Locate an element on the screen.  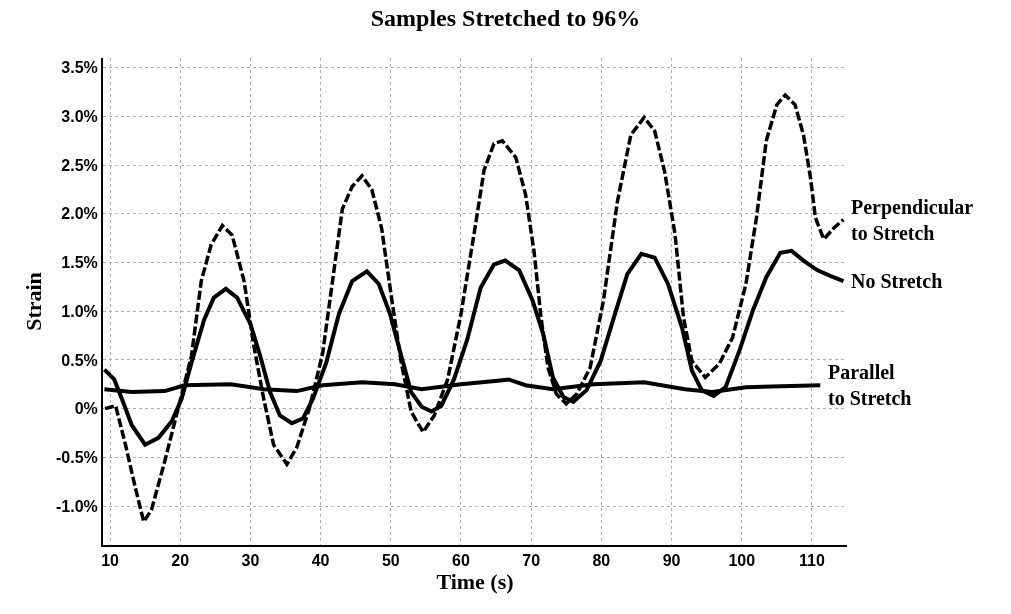
y-tick-label: 0% is located at coordinates (86, 409).